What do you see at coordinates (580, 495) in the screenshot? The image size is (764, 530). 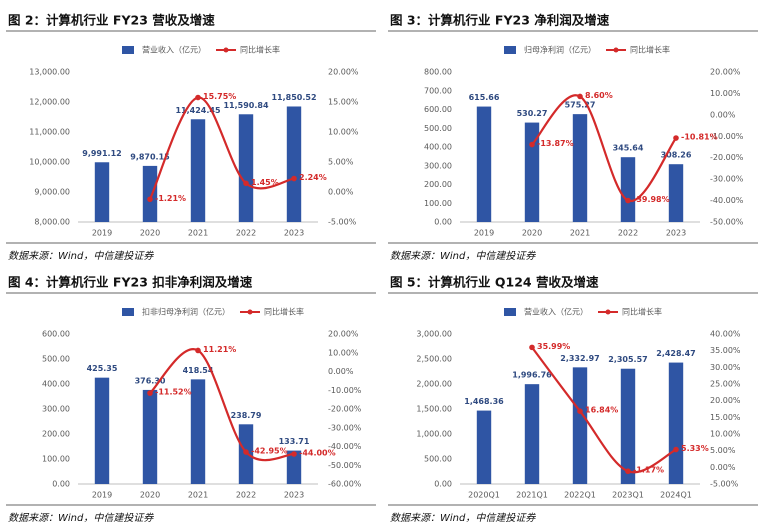 I see `x-tick-label: 2022Q1` at bounding box center [580, 495].